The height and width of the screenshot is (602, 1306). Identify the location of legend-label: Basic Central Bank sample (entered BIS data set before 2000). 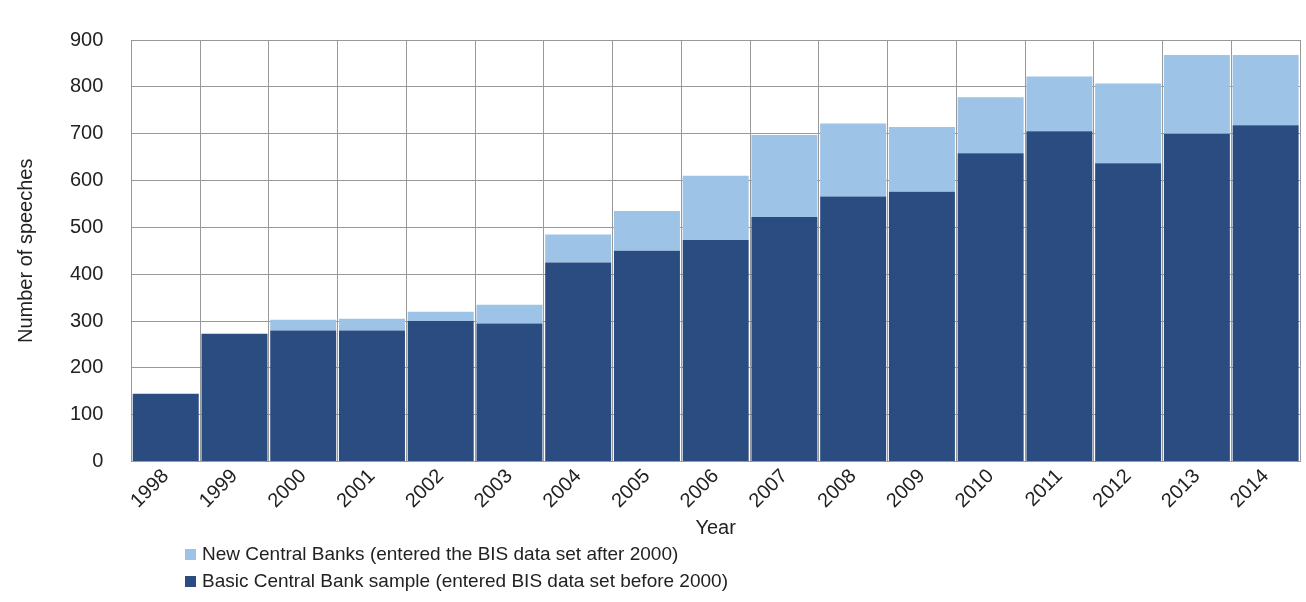
(464, 581).